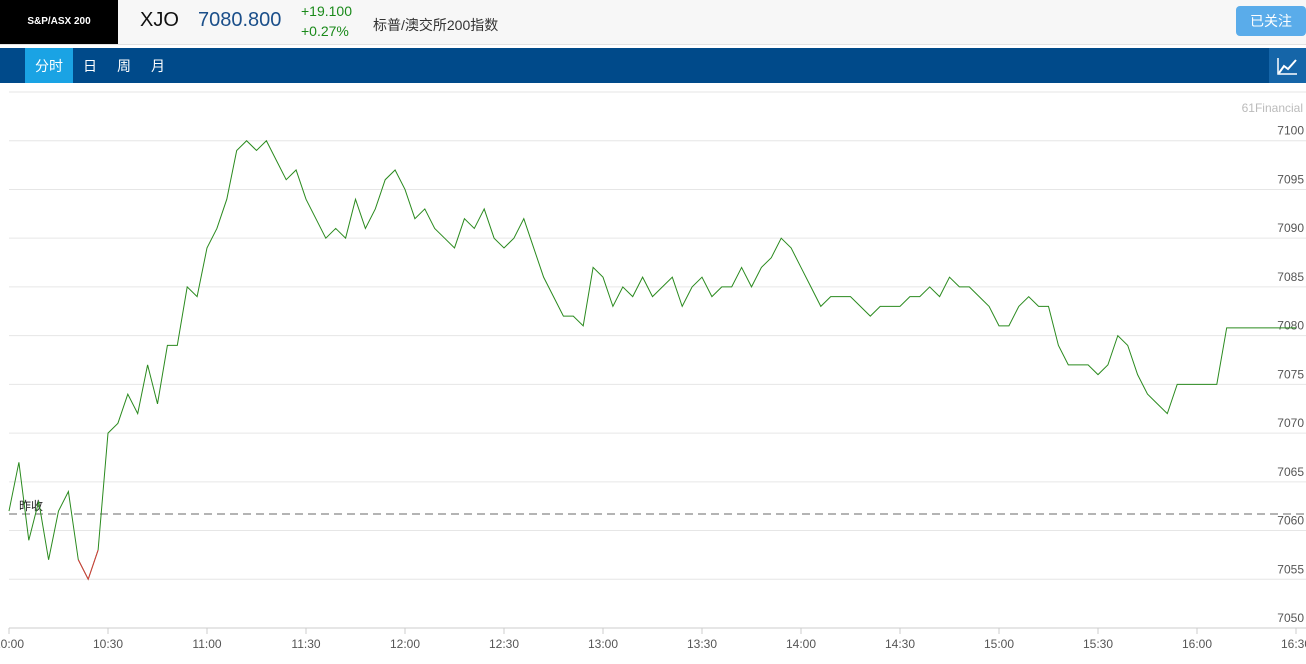  Describe the element at coordinates (90, 66) in the screenshot. I see `tab: 日` at that location.